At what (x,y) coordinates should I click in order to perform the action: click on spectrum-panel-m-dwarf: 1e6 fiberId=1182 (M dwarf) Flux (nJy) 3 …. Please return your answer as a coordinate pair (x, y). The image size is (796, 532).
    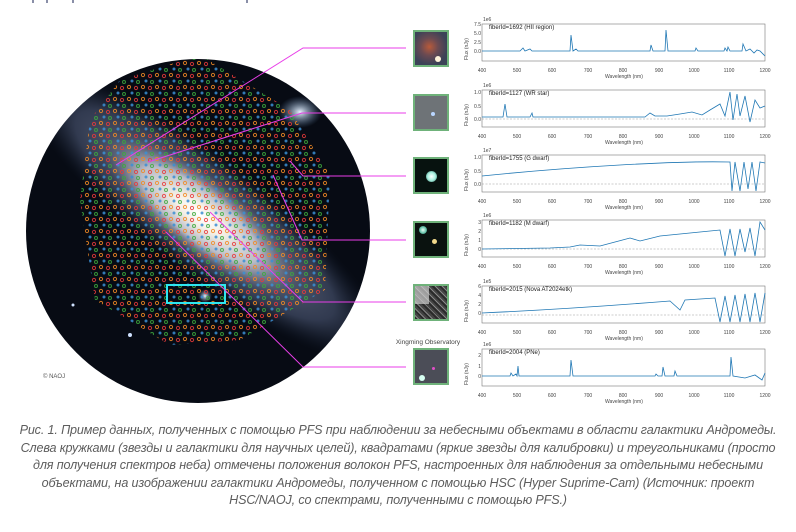
    Looking at the image, I should click on (617, 244).